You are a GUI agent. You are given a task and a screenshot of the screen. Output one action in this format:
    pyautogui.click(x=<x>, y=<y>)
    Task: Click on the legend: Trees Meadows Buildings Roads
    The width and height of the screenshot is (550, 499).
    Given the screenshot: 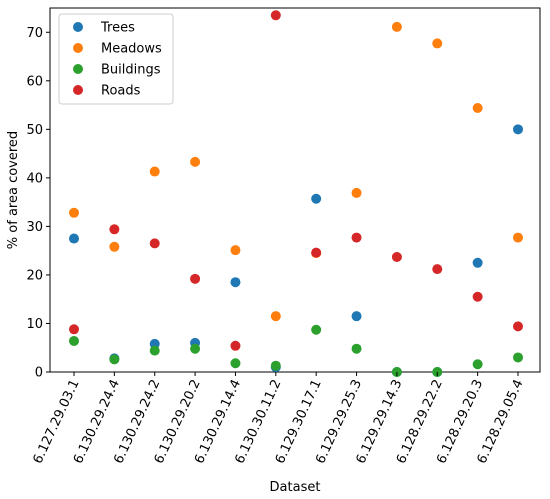 What is the action you would take?
    pyautogui.click(x=116, y=59)
    